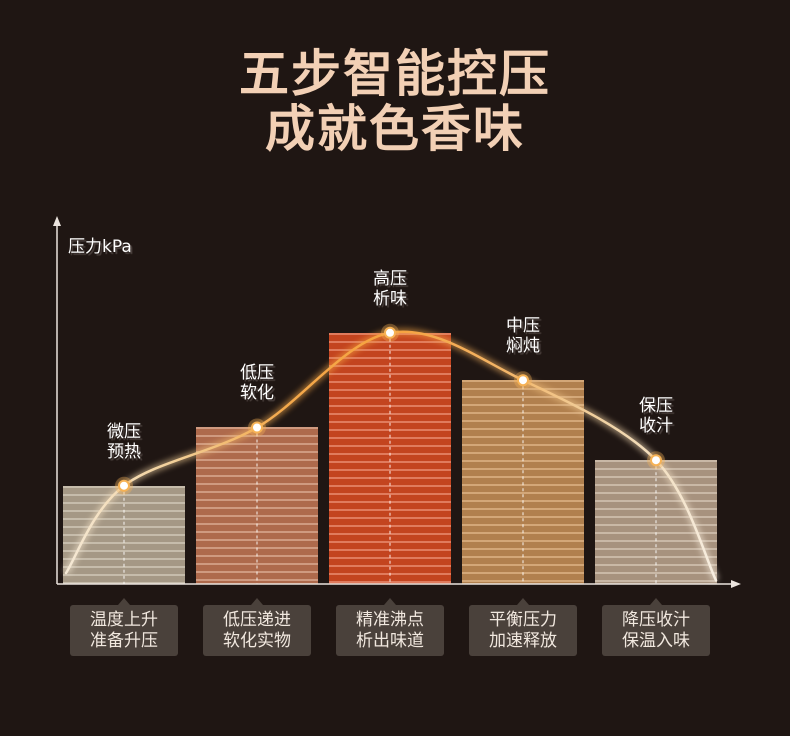 This screenshot has height=736, width=790. Describe the element at coordinates (523, 346) in the screenshot. I see `stage-label-line-2: 焖炖` at that location.